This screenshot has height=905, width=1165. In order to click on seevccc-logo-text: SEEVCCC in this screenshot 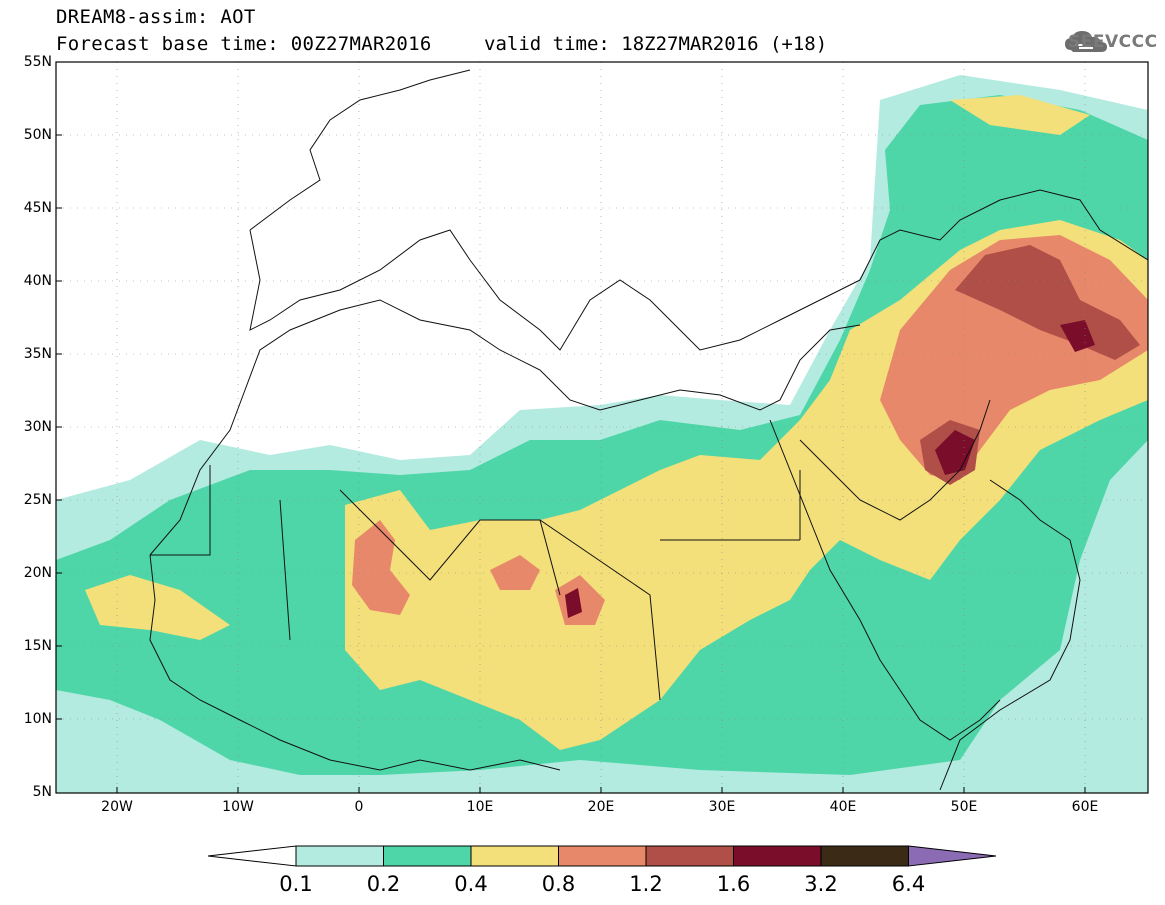, I will do `click(1113, 42)`.